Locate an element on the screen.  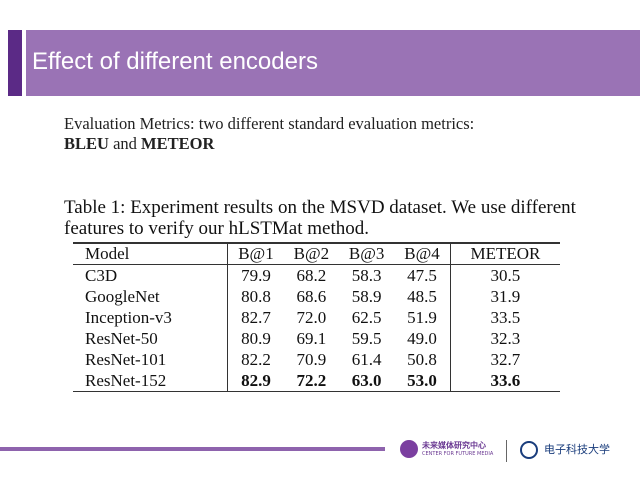
footer-line is located at coordinates (192, 449).